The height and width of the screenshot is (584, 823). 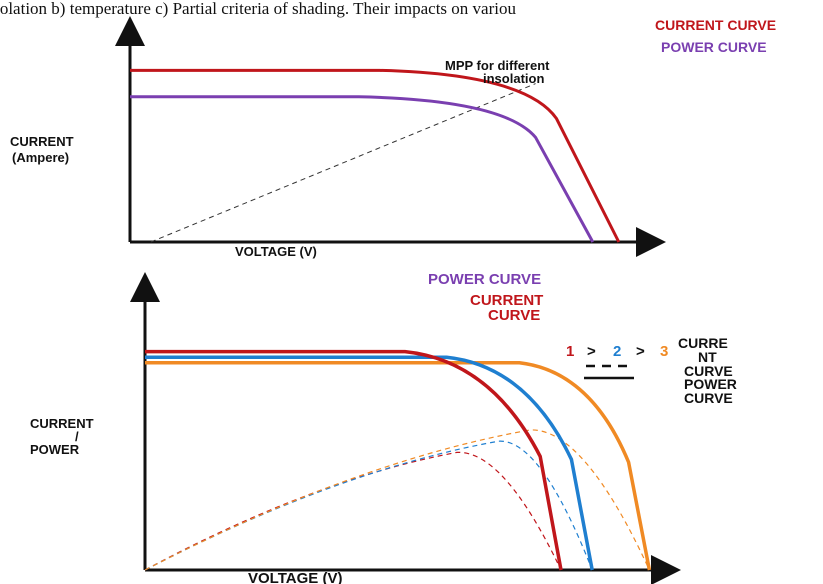 What do you see at coordinates (591, 351) in the screenshot?
I see `order-gt-1: >` at bounding box center [591, 351].